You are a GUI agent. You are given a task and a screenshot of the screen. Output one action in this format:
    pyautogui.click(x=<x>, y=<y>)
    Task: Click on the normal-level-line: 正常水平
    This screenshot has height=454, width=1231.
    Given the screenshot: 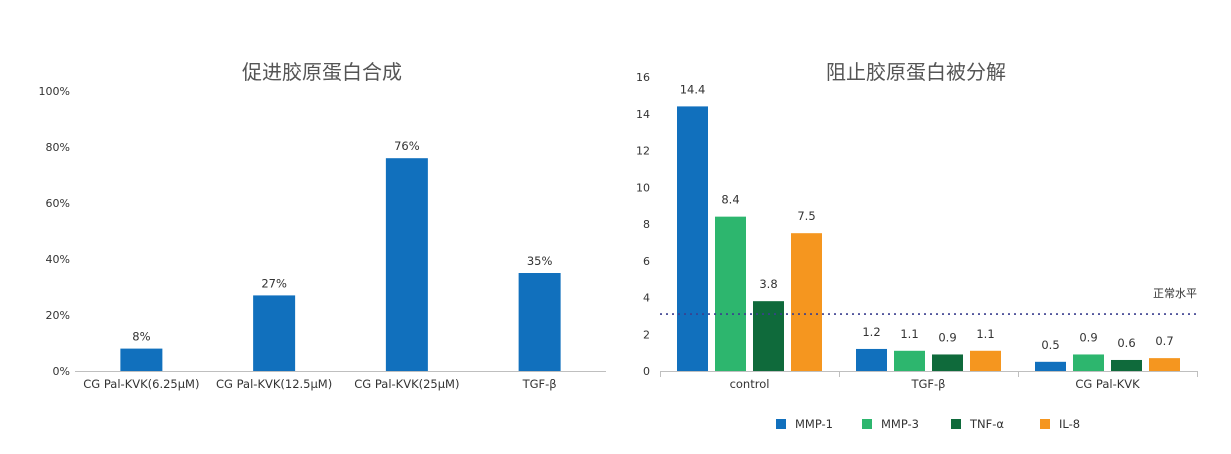 What is the action you would take?
    pyautogui.click(x=928, y=301)
    